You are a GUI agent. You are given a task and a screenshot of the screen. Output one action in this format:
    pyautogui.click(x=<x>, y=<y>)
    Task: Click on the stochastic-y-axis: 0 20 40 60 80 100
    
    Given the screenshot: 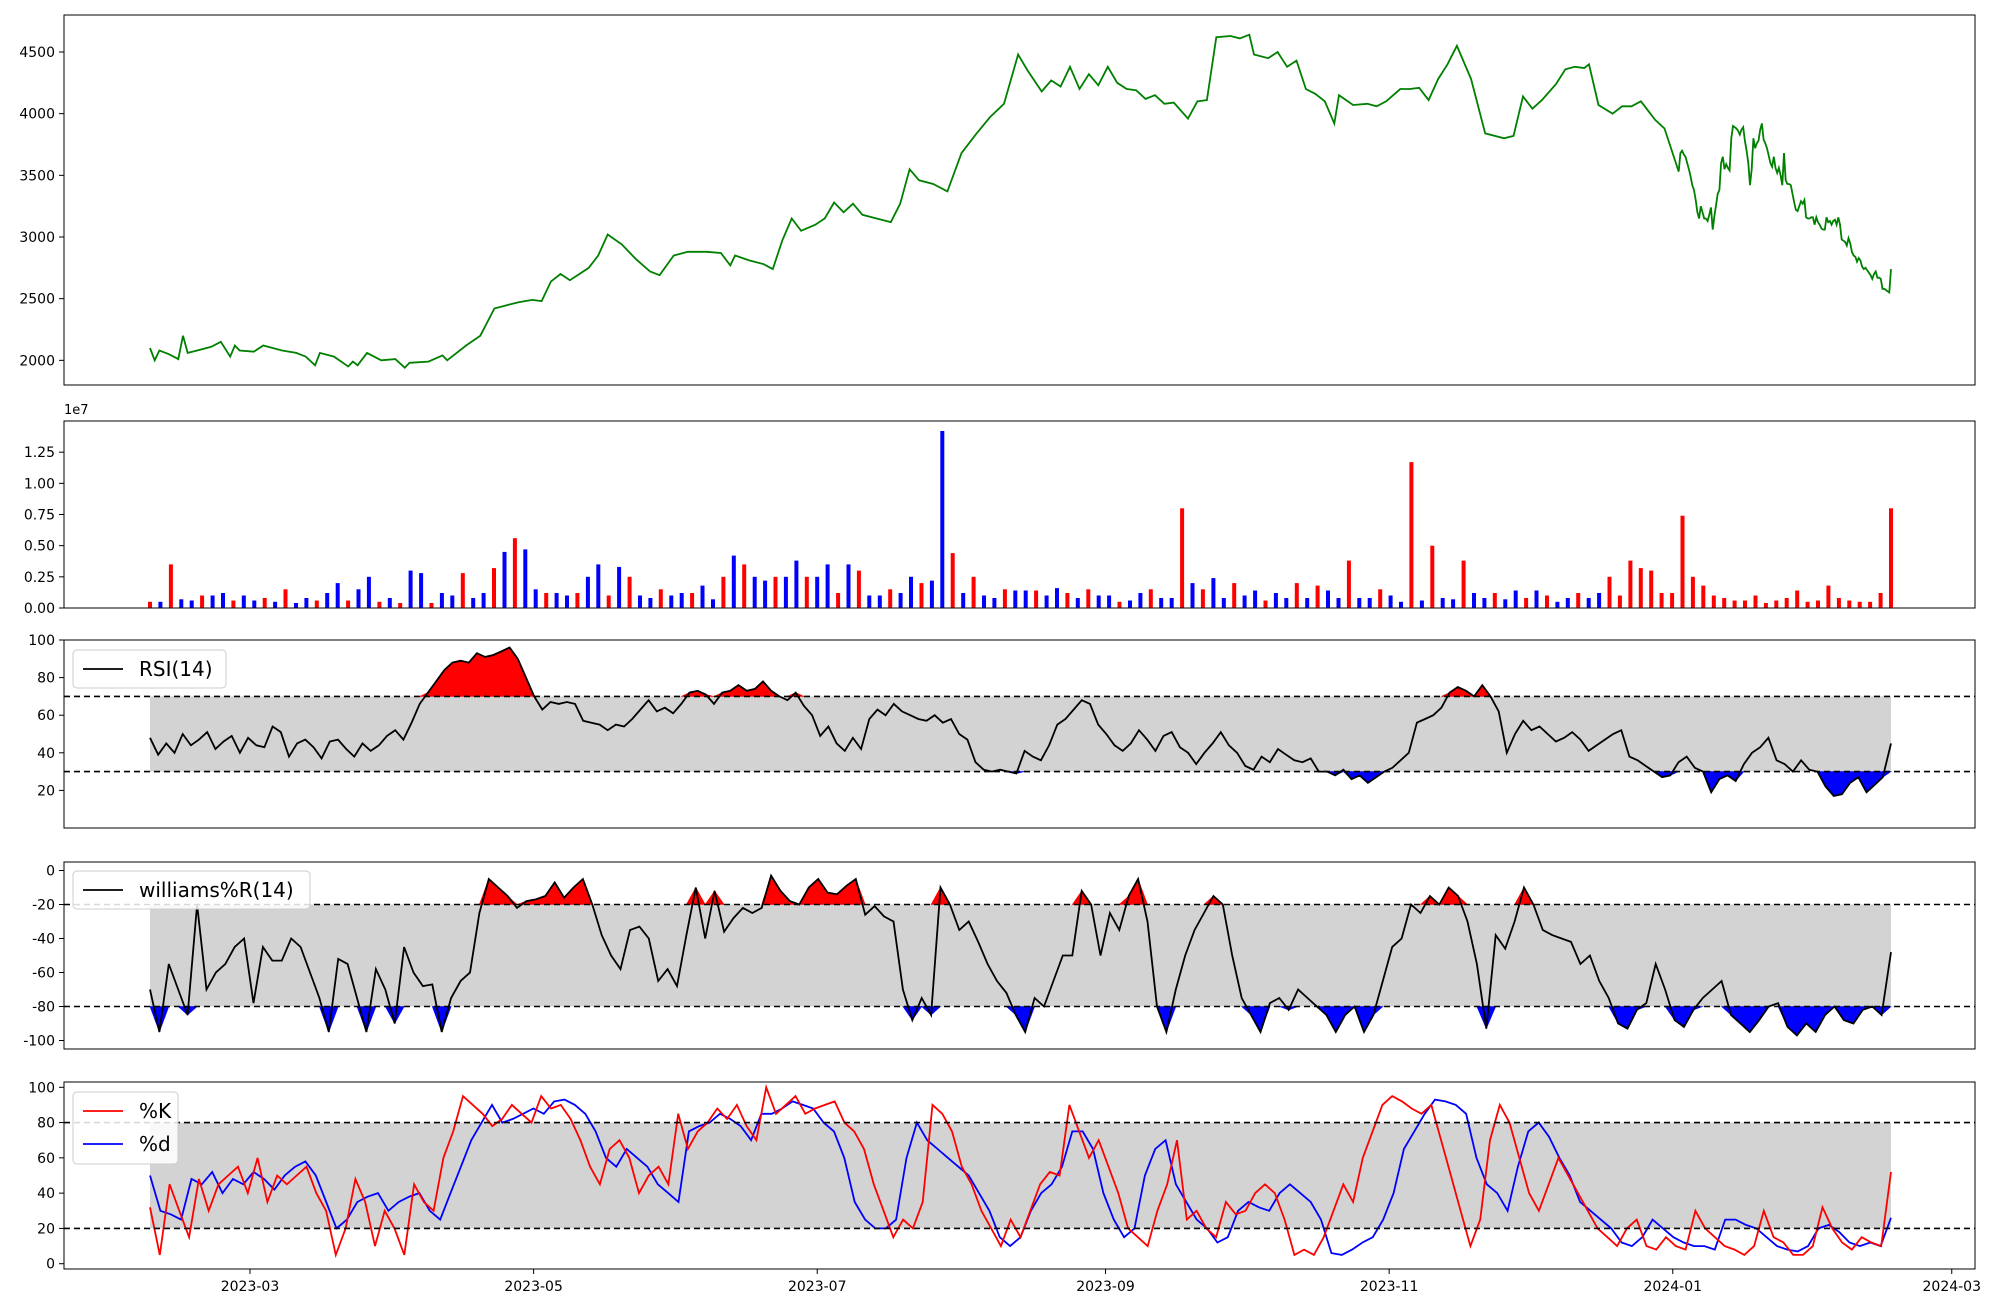 What is the action you would take?
    pyautogui.click(x=46, y=1176)
    